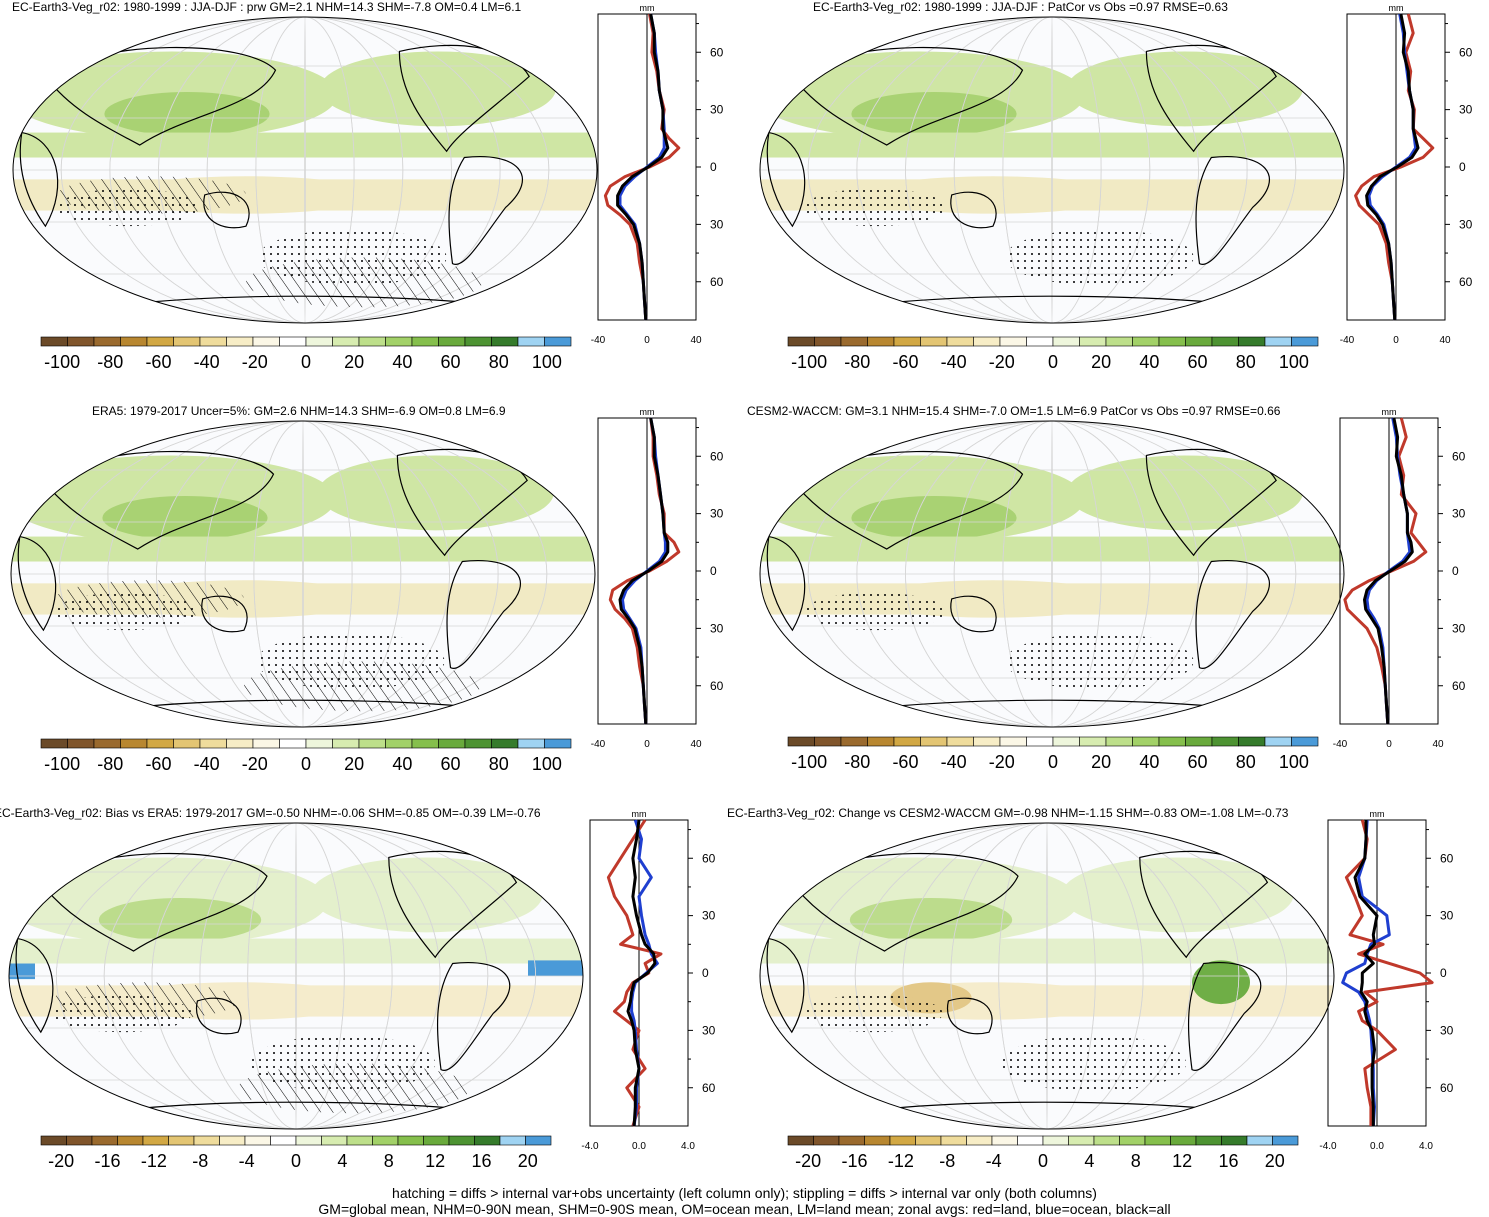  Describe the element at coordinates (1445, 340) in the screenshot. I see `zonal-x-tick-label: 40` at that location.